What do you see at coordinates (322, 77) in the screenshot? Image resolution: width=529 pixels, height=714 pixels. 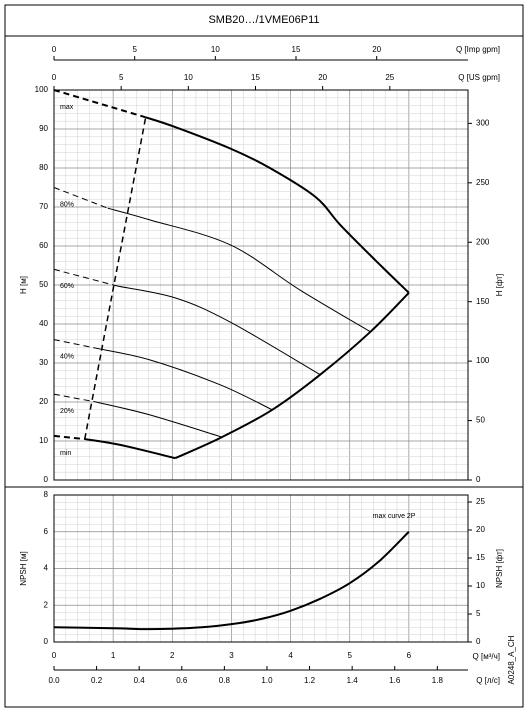 I see `x3-tick-label: 20` at bounding box center [322, 77].